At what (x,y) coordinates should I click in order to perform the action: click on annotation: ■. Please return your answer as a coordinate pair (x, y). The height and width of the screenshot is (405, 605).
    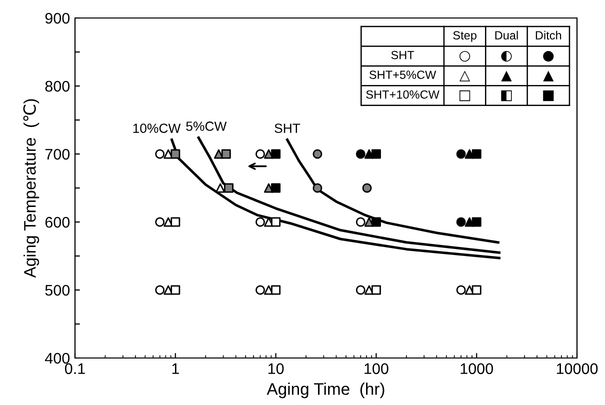
    Looking at the image, I should click on (548, 96).